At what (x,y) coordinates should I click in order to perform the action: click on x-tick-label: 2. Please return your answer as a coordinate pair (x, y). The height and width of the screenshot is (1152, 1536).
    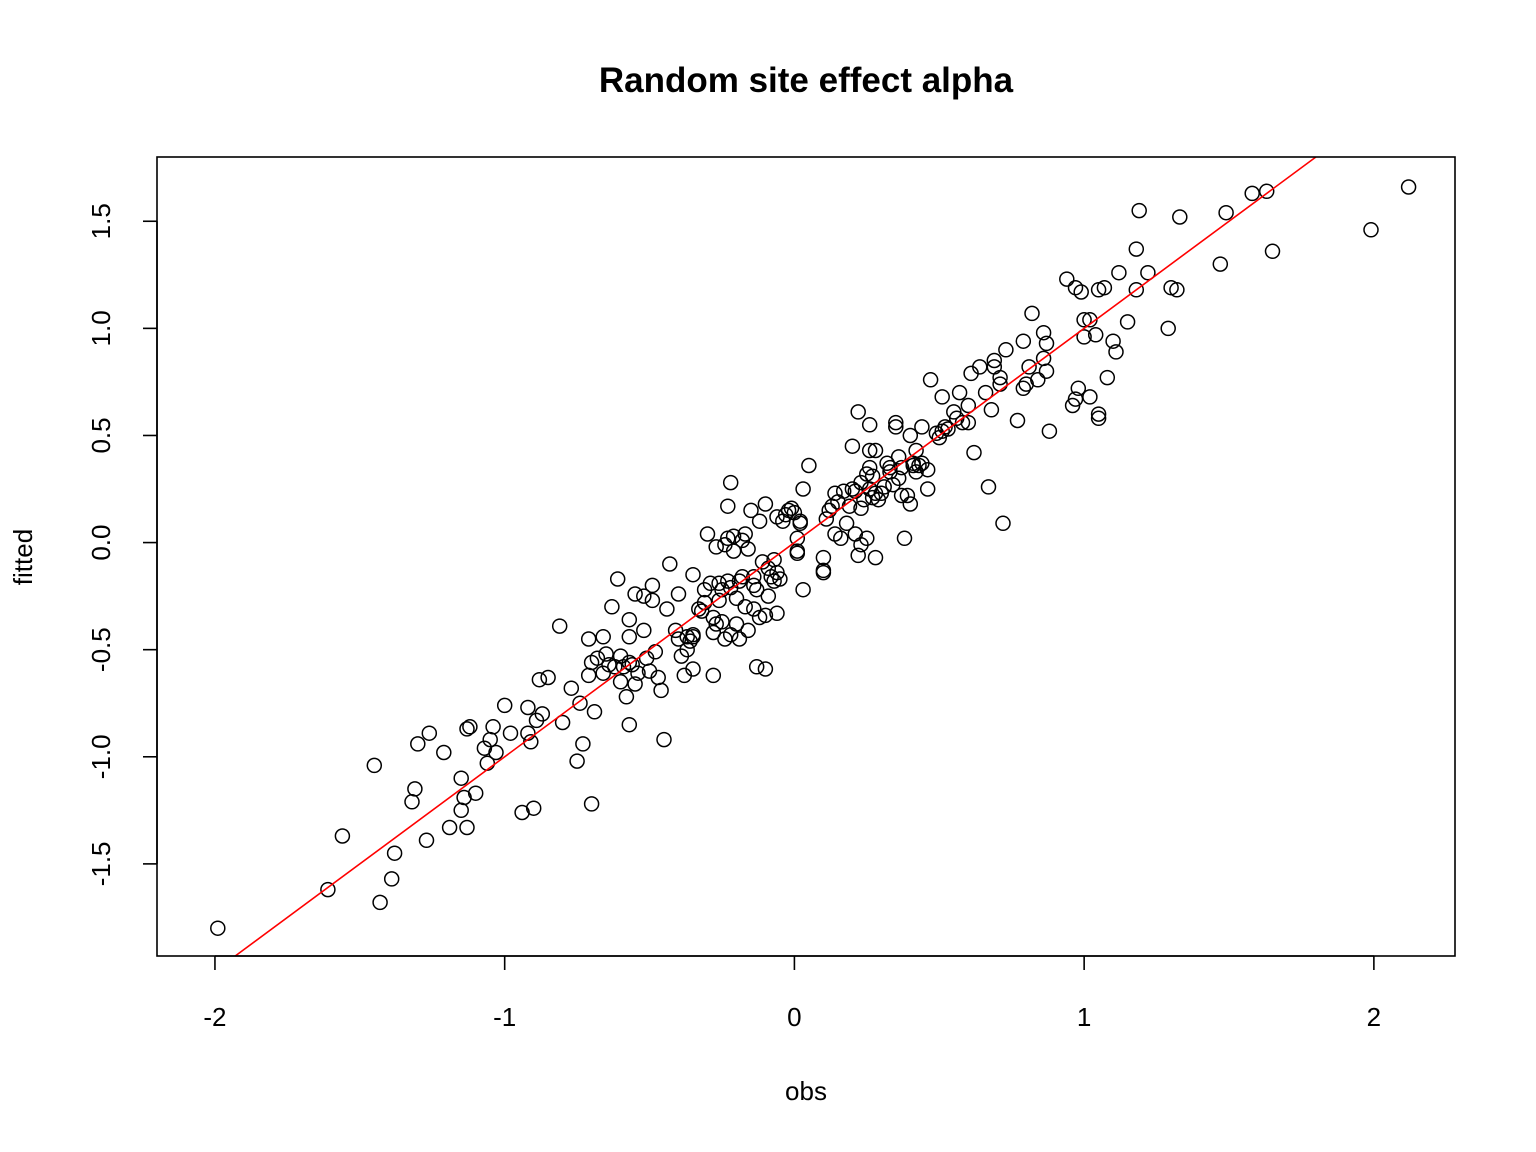
    Looking at the image, I should click on (1374, 1017).